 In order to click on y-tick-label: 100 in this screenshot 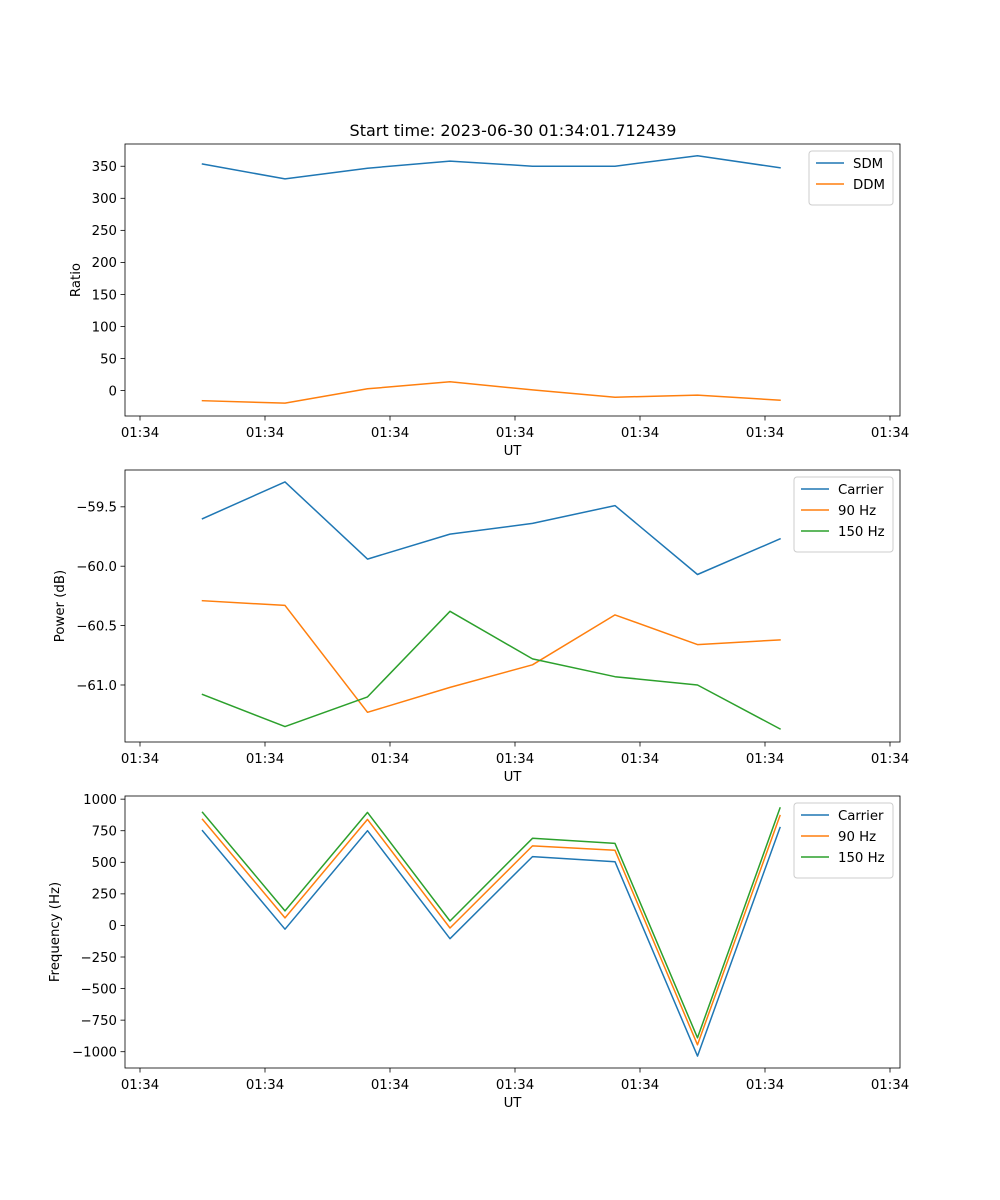, I will do `click(104, 327)`.